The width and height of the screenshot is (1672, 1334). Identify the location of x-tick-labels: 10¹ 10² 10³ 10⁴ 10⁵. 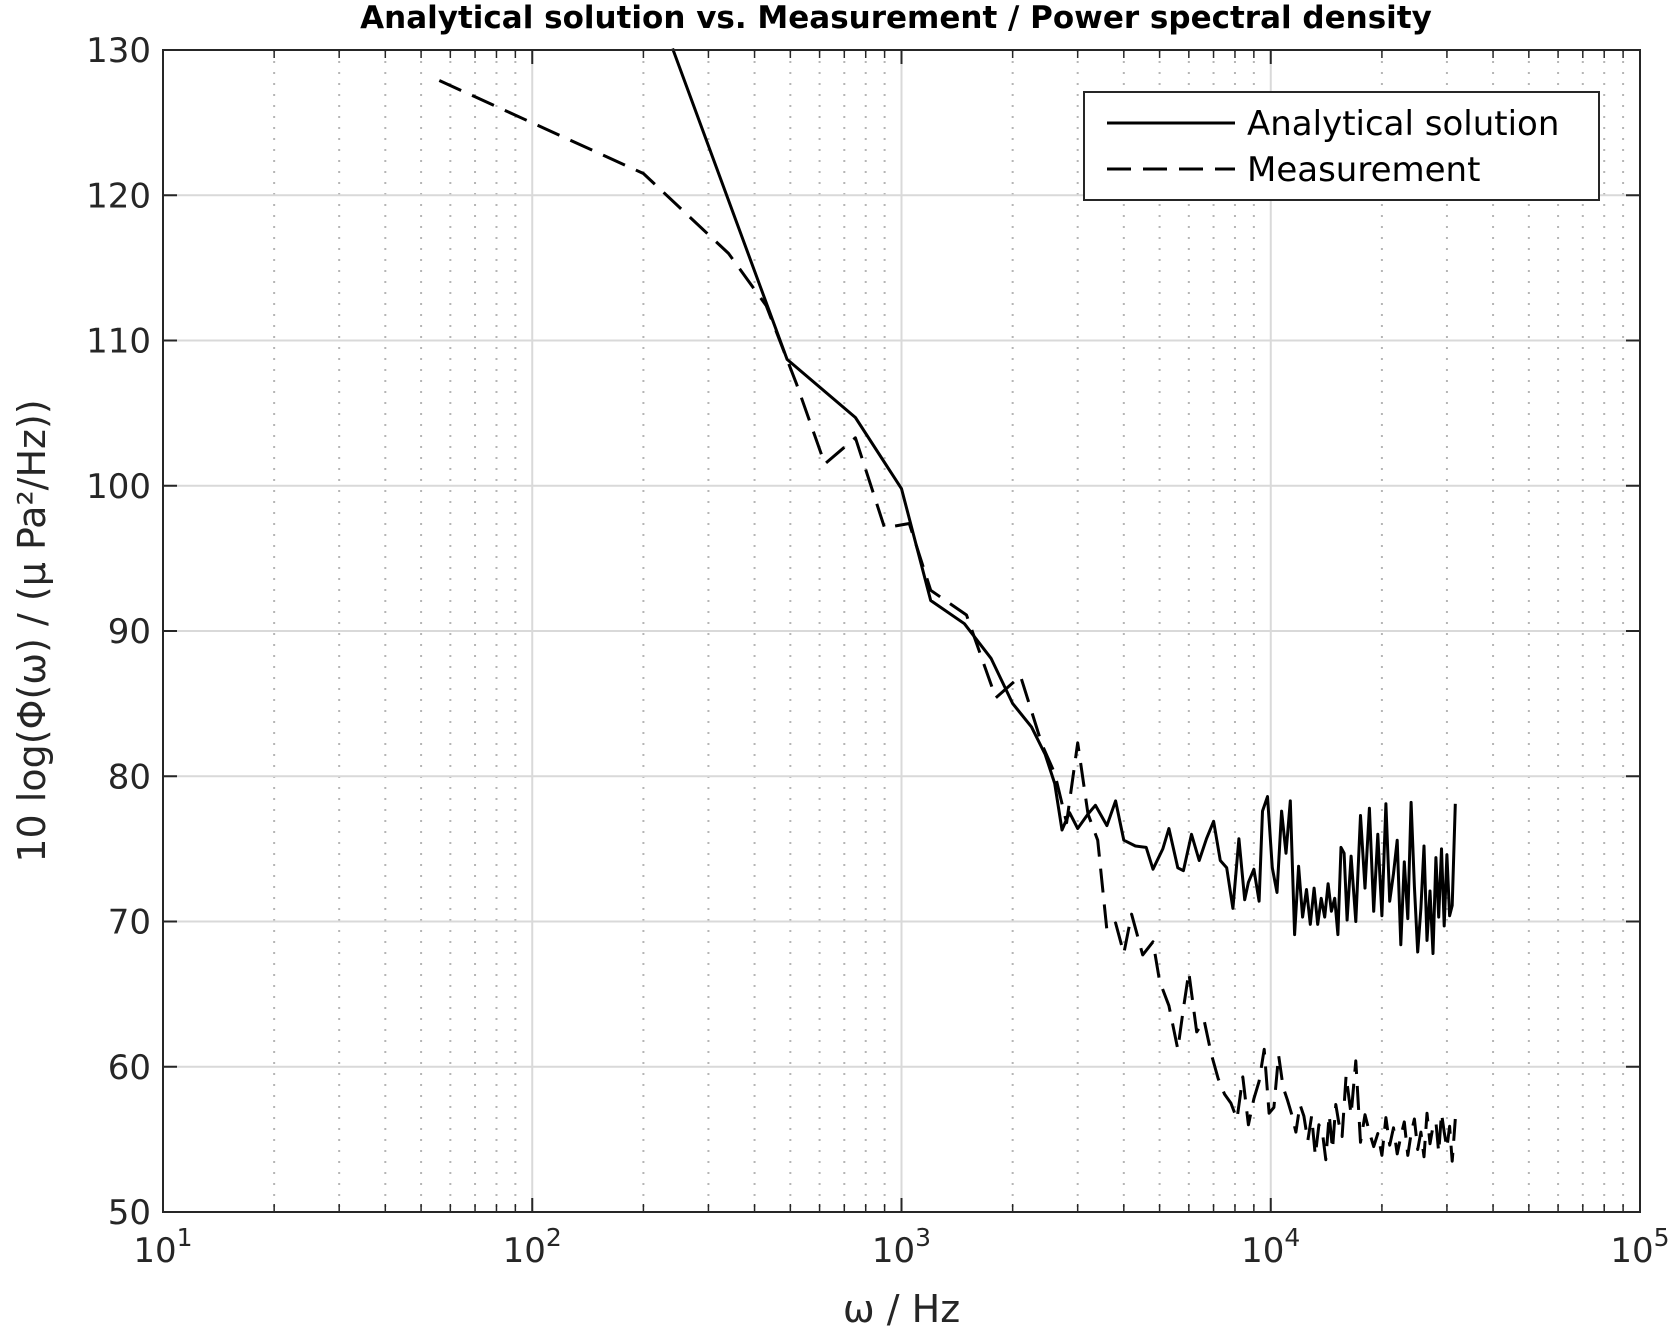
(901, 1247).